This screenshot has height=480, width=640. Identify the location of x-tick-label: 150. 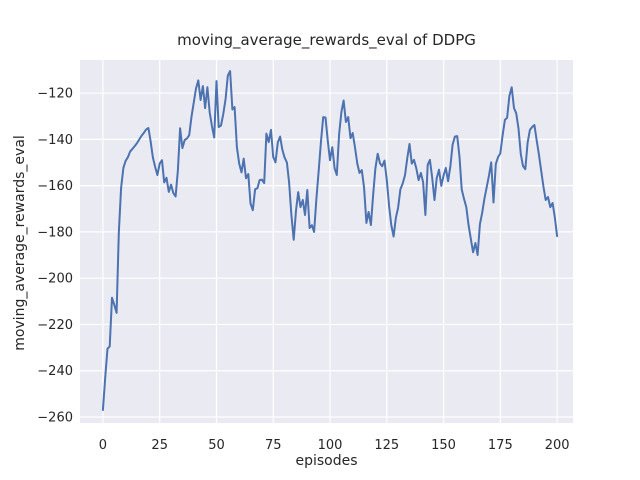
(443, 445).